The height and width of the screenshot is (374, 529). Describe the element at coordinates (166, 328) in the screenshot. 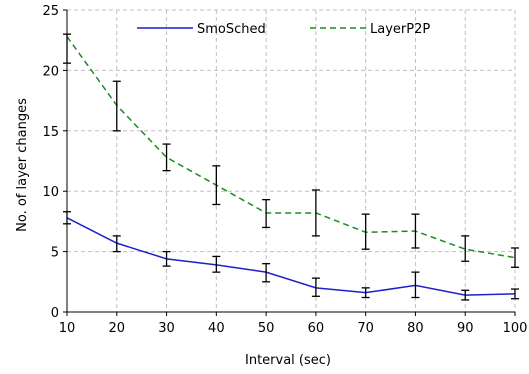

I see `x-tick-label: 30` at that location.